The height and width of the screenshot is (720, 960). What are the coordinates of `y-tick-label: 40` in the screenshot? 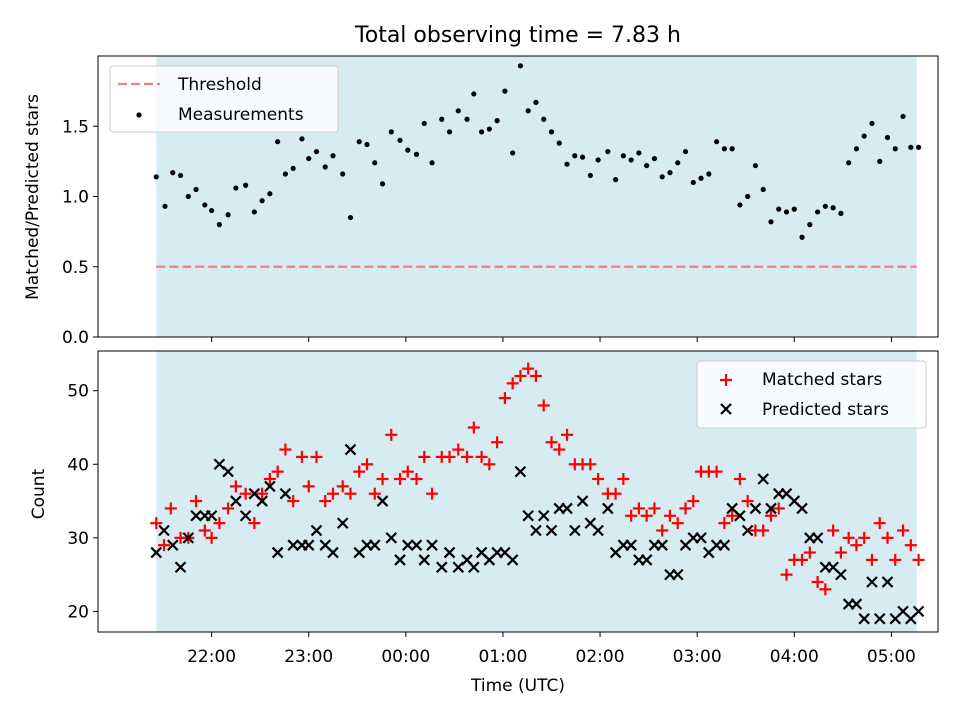 It's located at (78, 465).